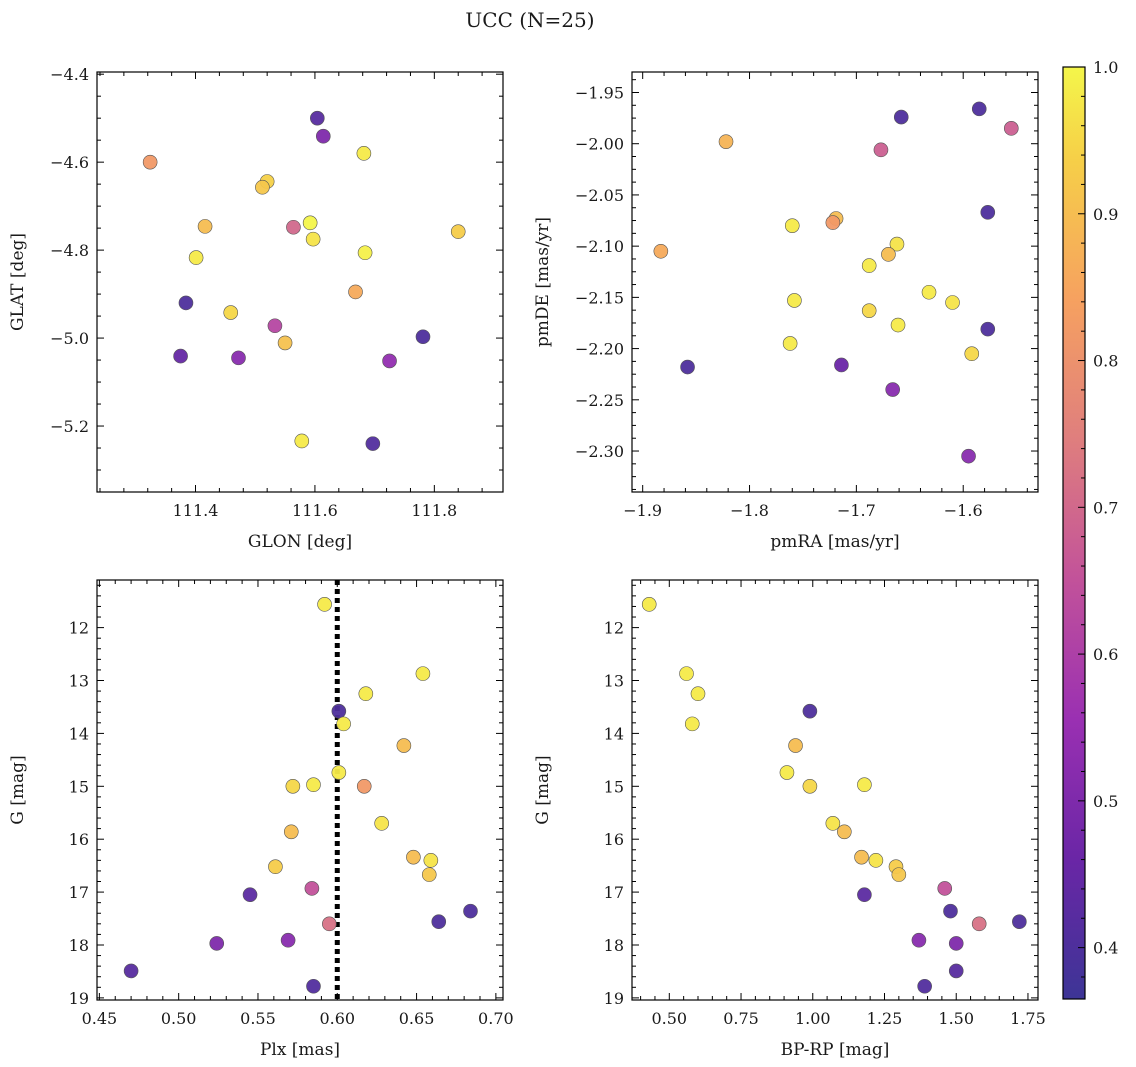  What do you see at coordinates (1105, 214) in the screenshot?
I see `colorbar-tick-label: 0.9` at bounding box center [1105, 214].